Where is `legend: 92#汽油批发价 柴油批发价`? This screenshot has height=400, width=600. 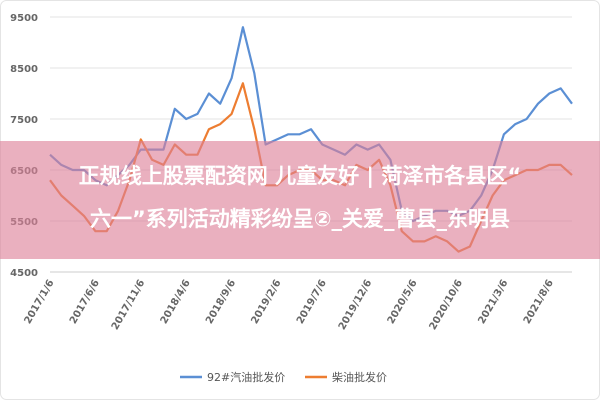 legend: 92#汽油批发价 柴油批发价 is located at coordinates (283, 377).